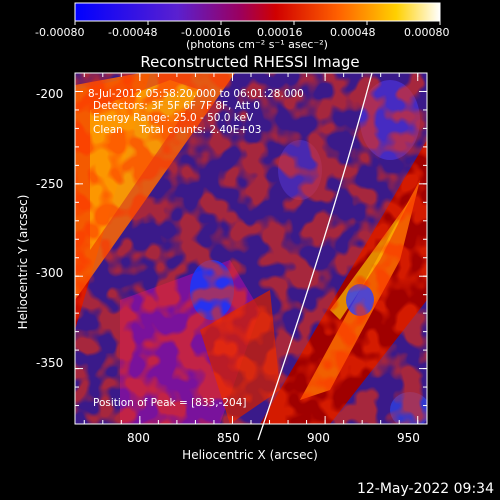  Describe the element at coordinates (50, 363) in the screenshot. I see `y-tick-label: -350` at that location.